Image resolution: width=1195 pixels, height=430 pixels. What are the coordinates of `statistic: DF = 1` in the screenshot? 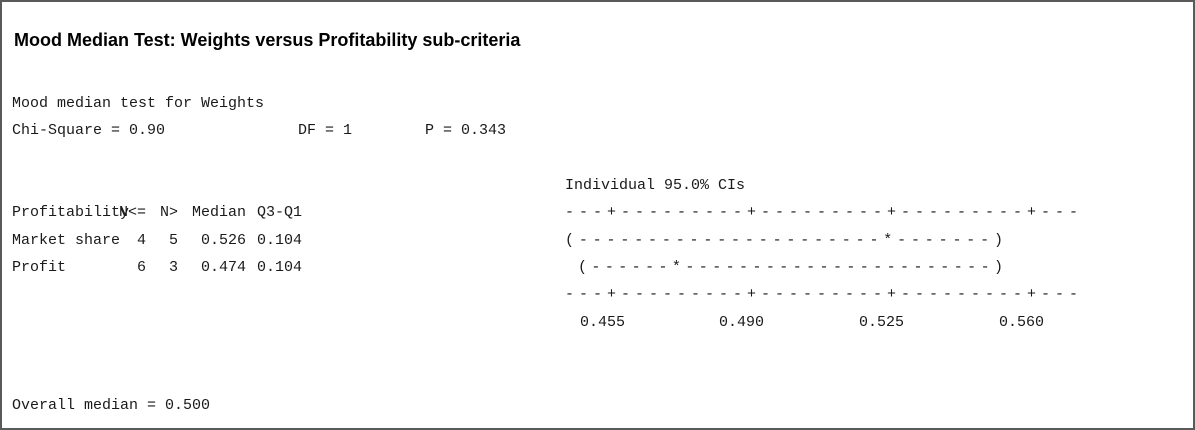 It's located at (325, 130).